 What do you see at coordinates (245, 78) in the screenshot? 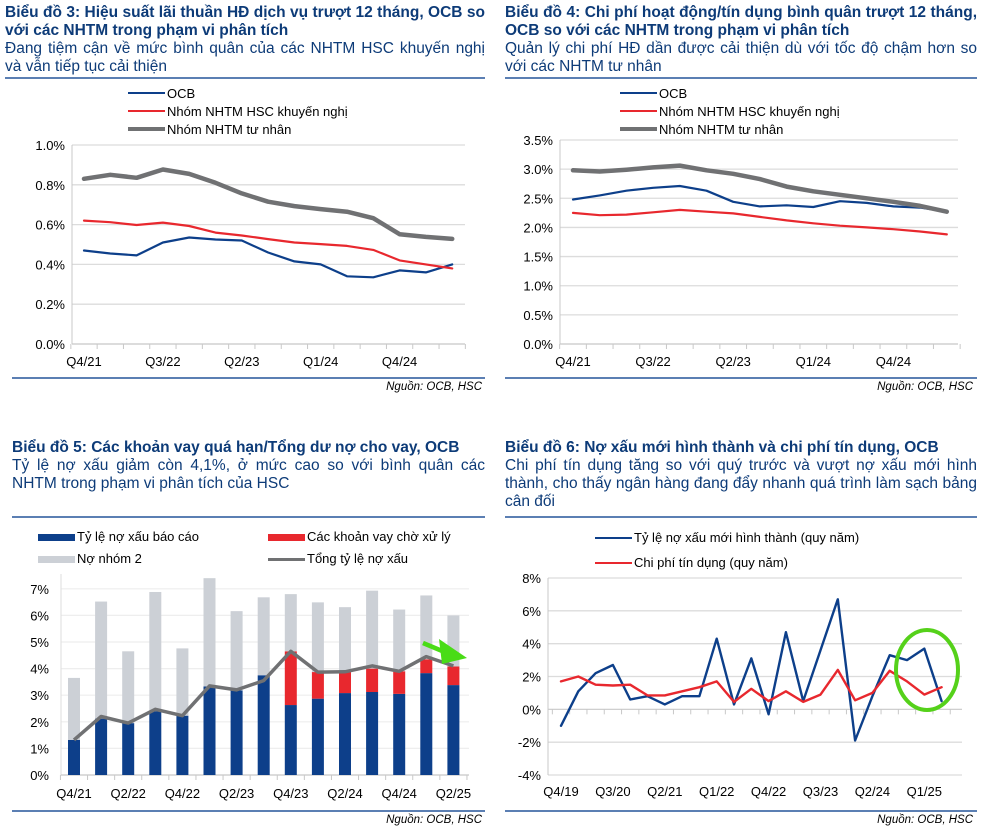
I see `chart3-top-rule` at bounding box center [245, 78].